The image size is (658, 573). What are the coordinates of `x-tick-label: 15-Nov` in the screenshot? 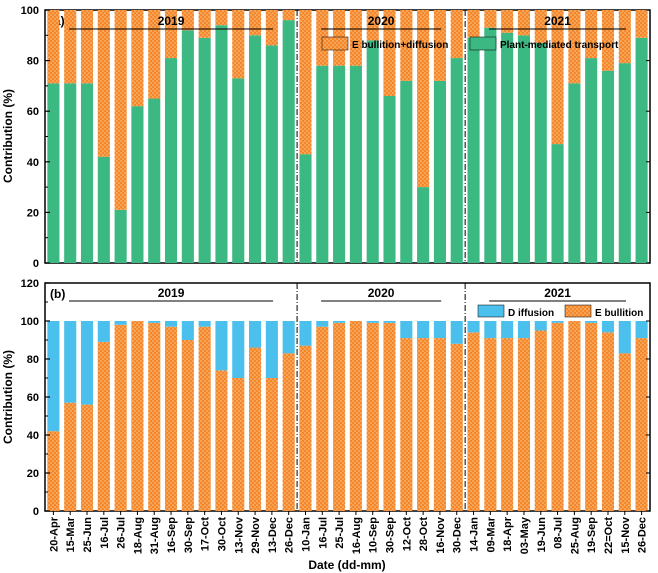 It's located at (626, 535).